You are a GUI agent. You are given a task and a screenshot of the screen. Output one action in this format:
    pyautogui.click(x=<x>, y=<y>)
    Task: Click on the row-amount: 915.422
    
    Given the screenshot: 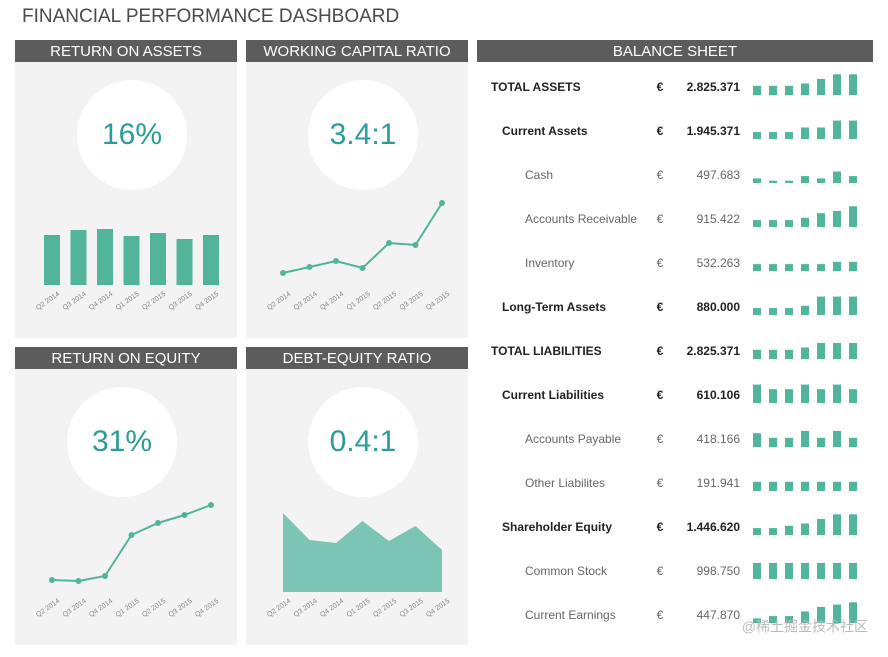 What is the action you would take?
    pyautogui.click(x=719, y=219)
    